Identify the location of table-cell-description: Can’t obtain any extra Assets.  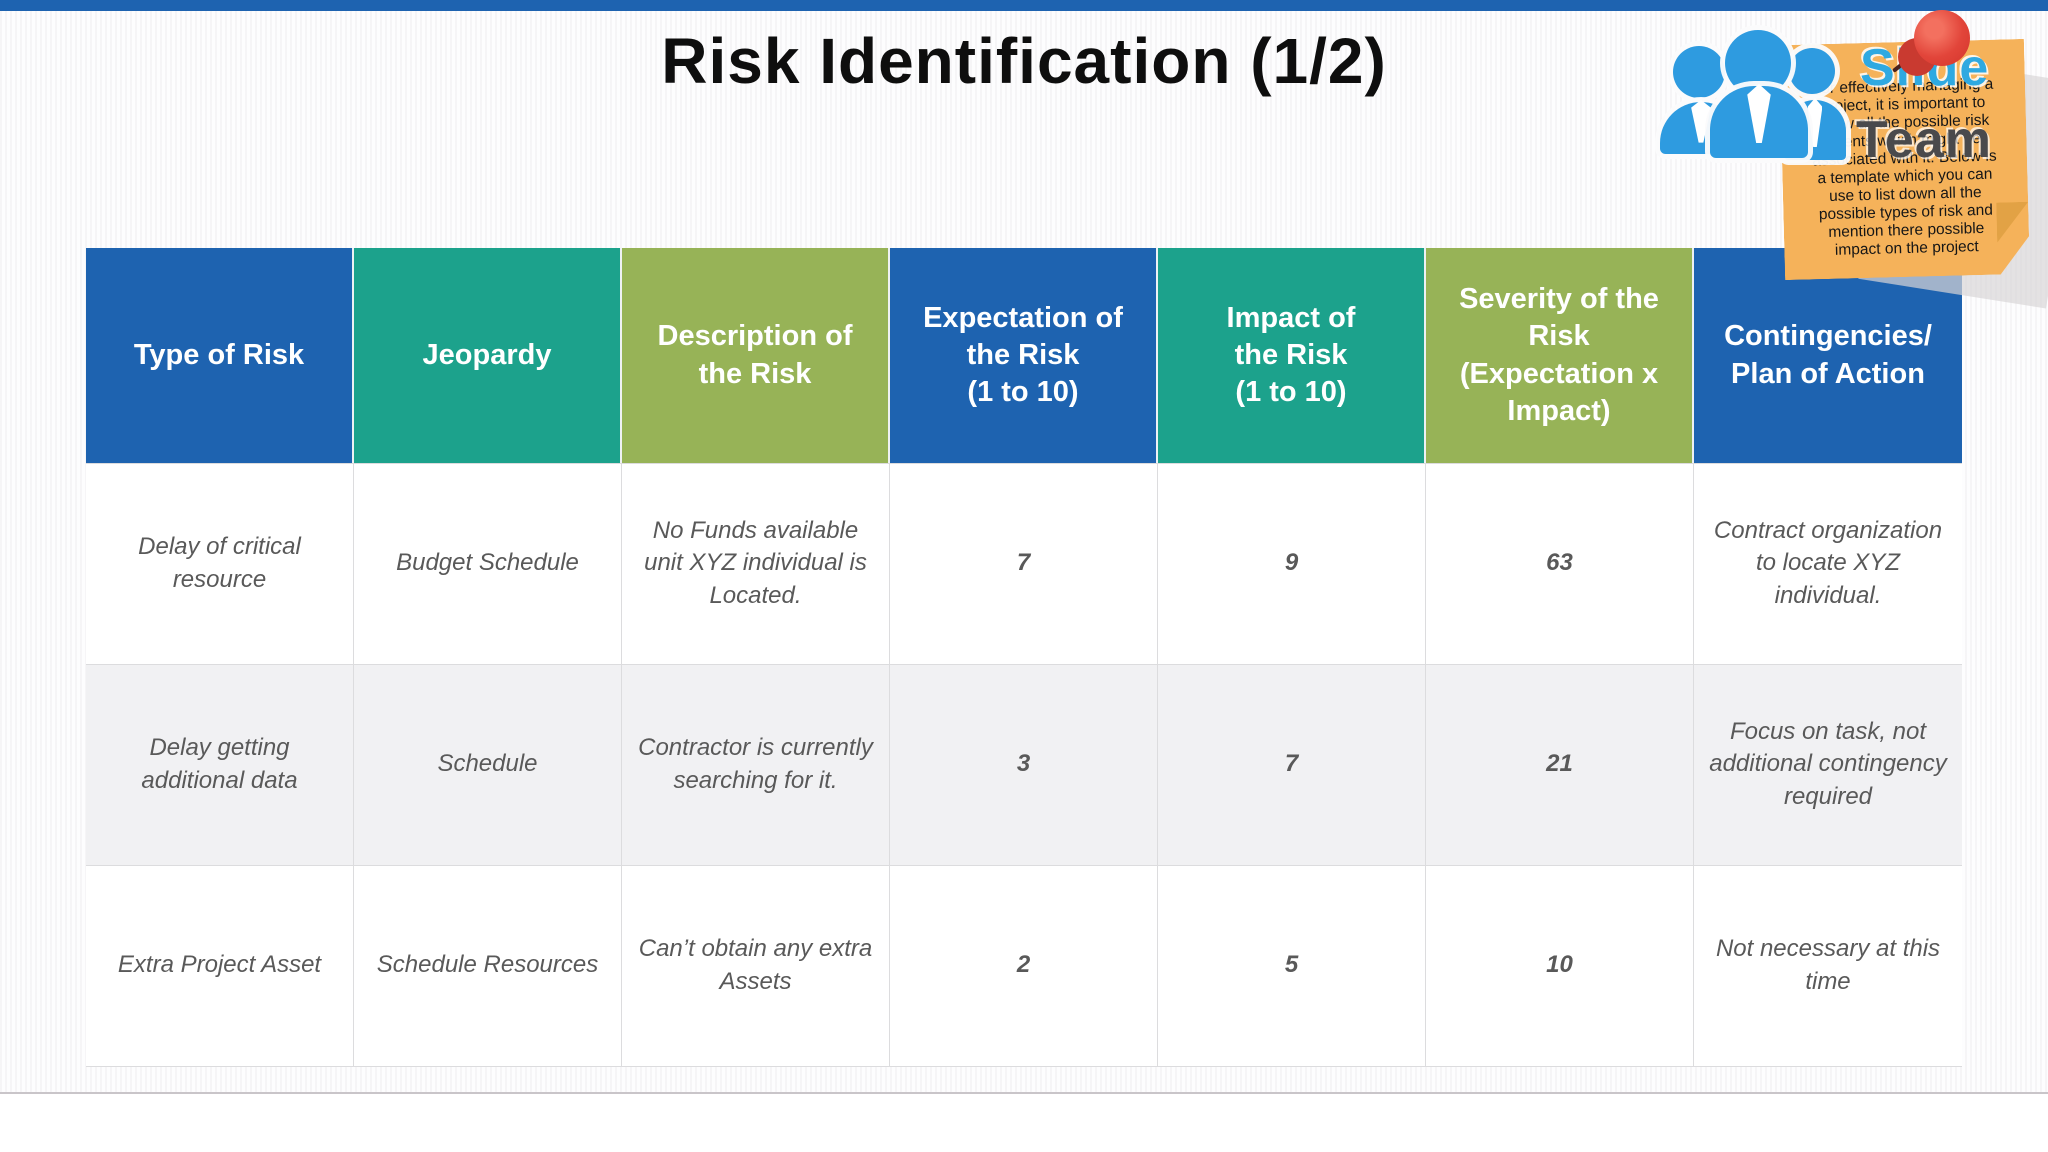
(756, 965).